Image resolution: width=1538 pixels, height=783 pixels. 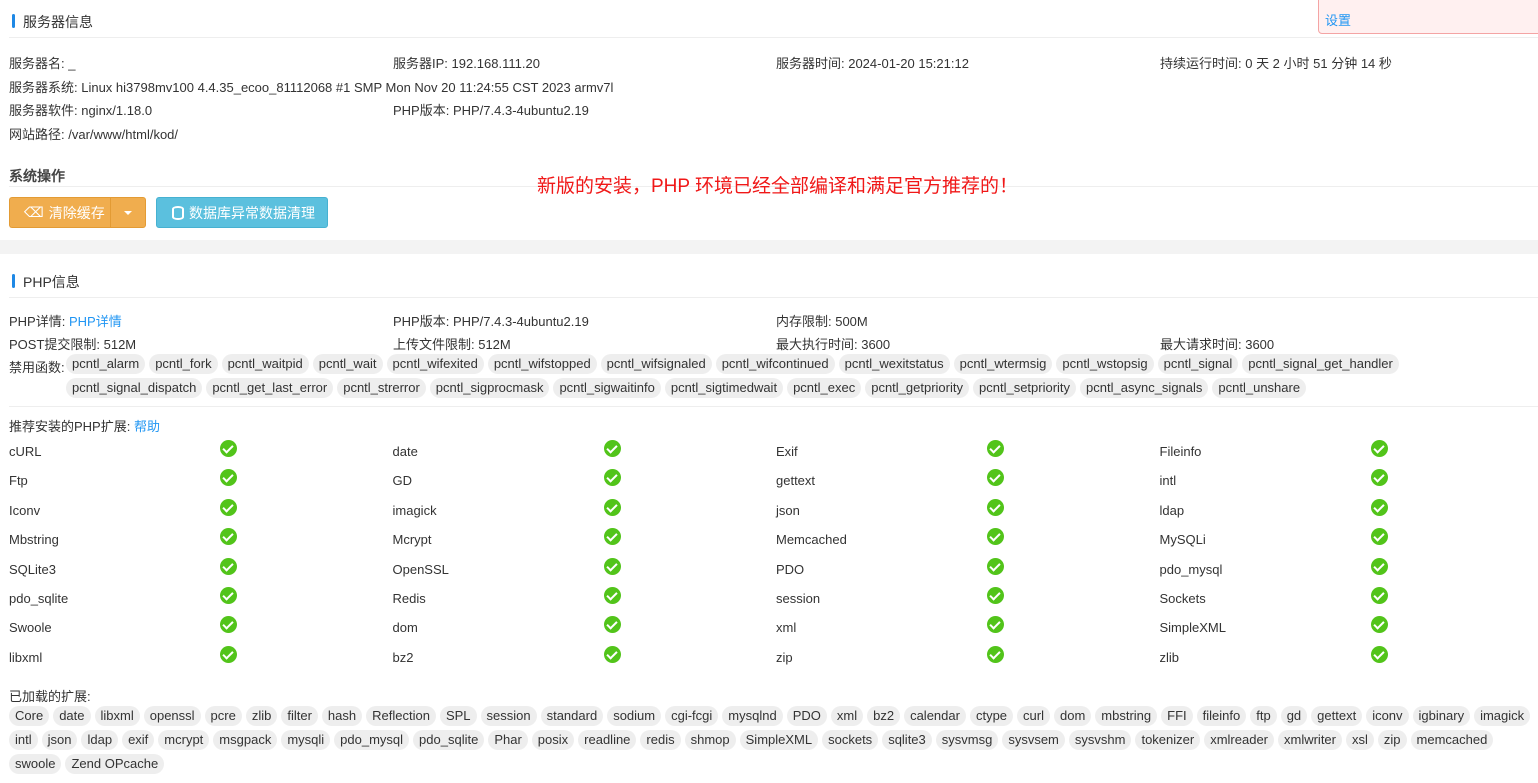 I want to click on php-detail-link: PHP详情, so click(x=95, y=321).